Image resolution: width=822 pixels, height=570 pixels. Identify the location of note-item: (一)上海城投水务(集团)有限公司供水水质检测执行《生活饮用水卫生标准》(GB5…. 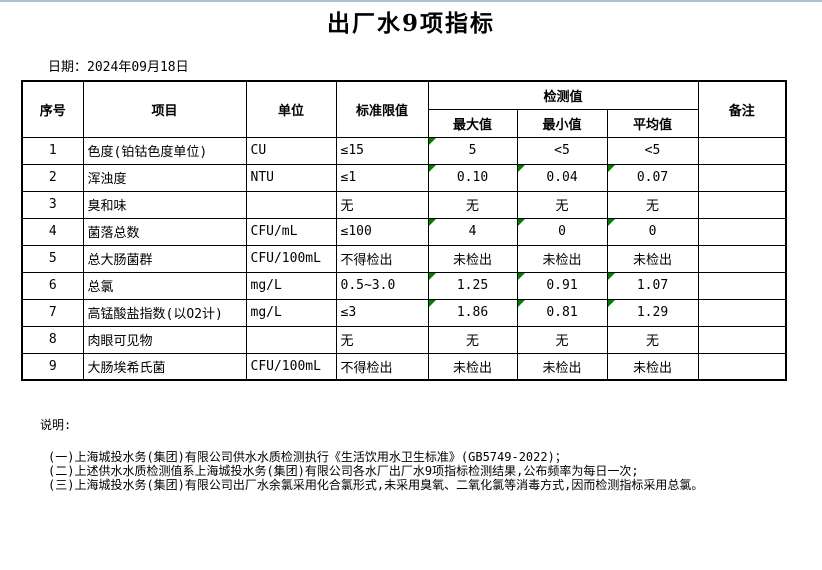
(307, 457).